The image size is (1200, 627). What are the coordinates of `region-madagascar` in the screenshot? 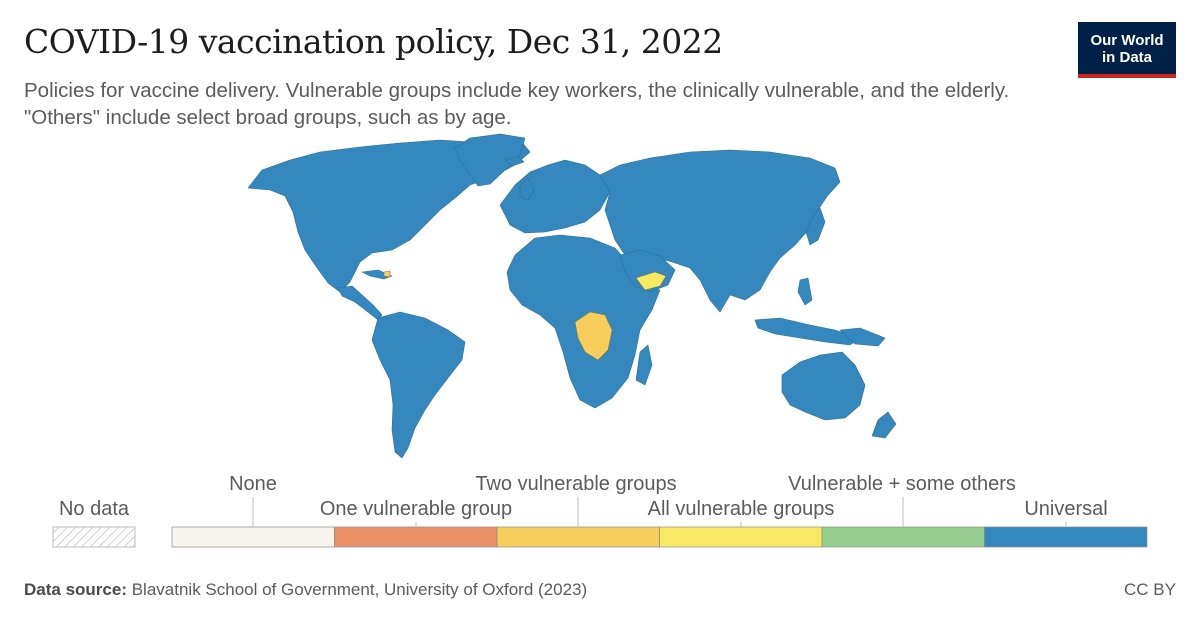 It's located at (644, 365).